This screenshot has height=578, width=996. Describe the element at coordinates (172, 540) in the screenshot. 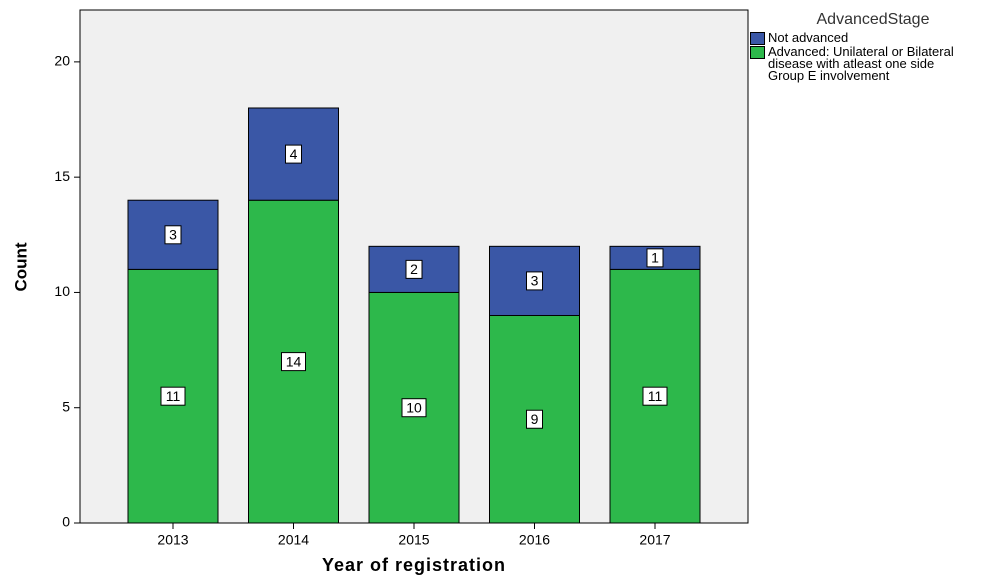

I see `x-tick-label: 2013` at that location.